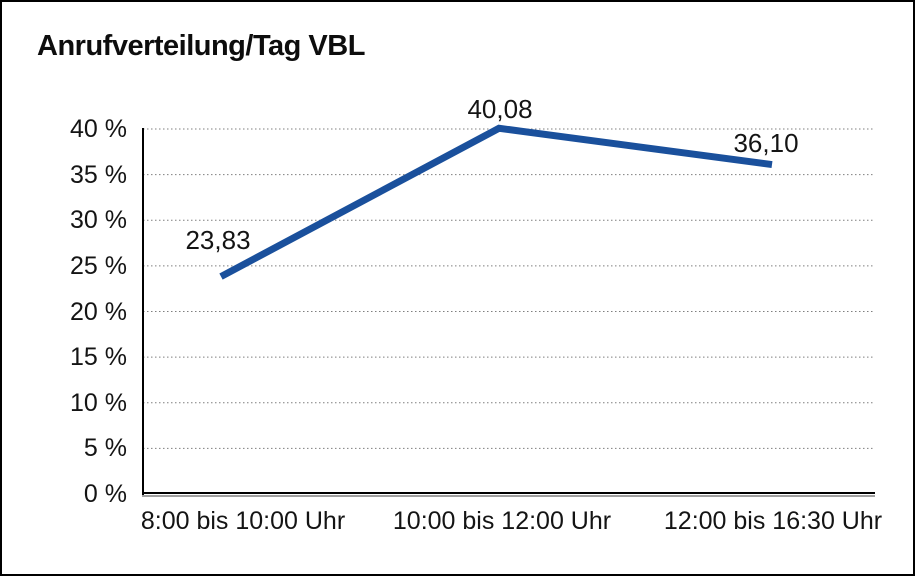  I want to click on data-label-2: 36,10, so click(766, 142).